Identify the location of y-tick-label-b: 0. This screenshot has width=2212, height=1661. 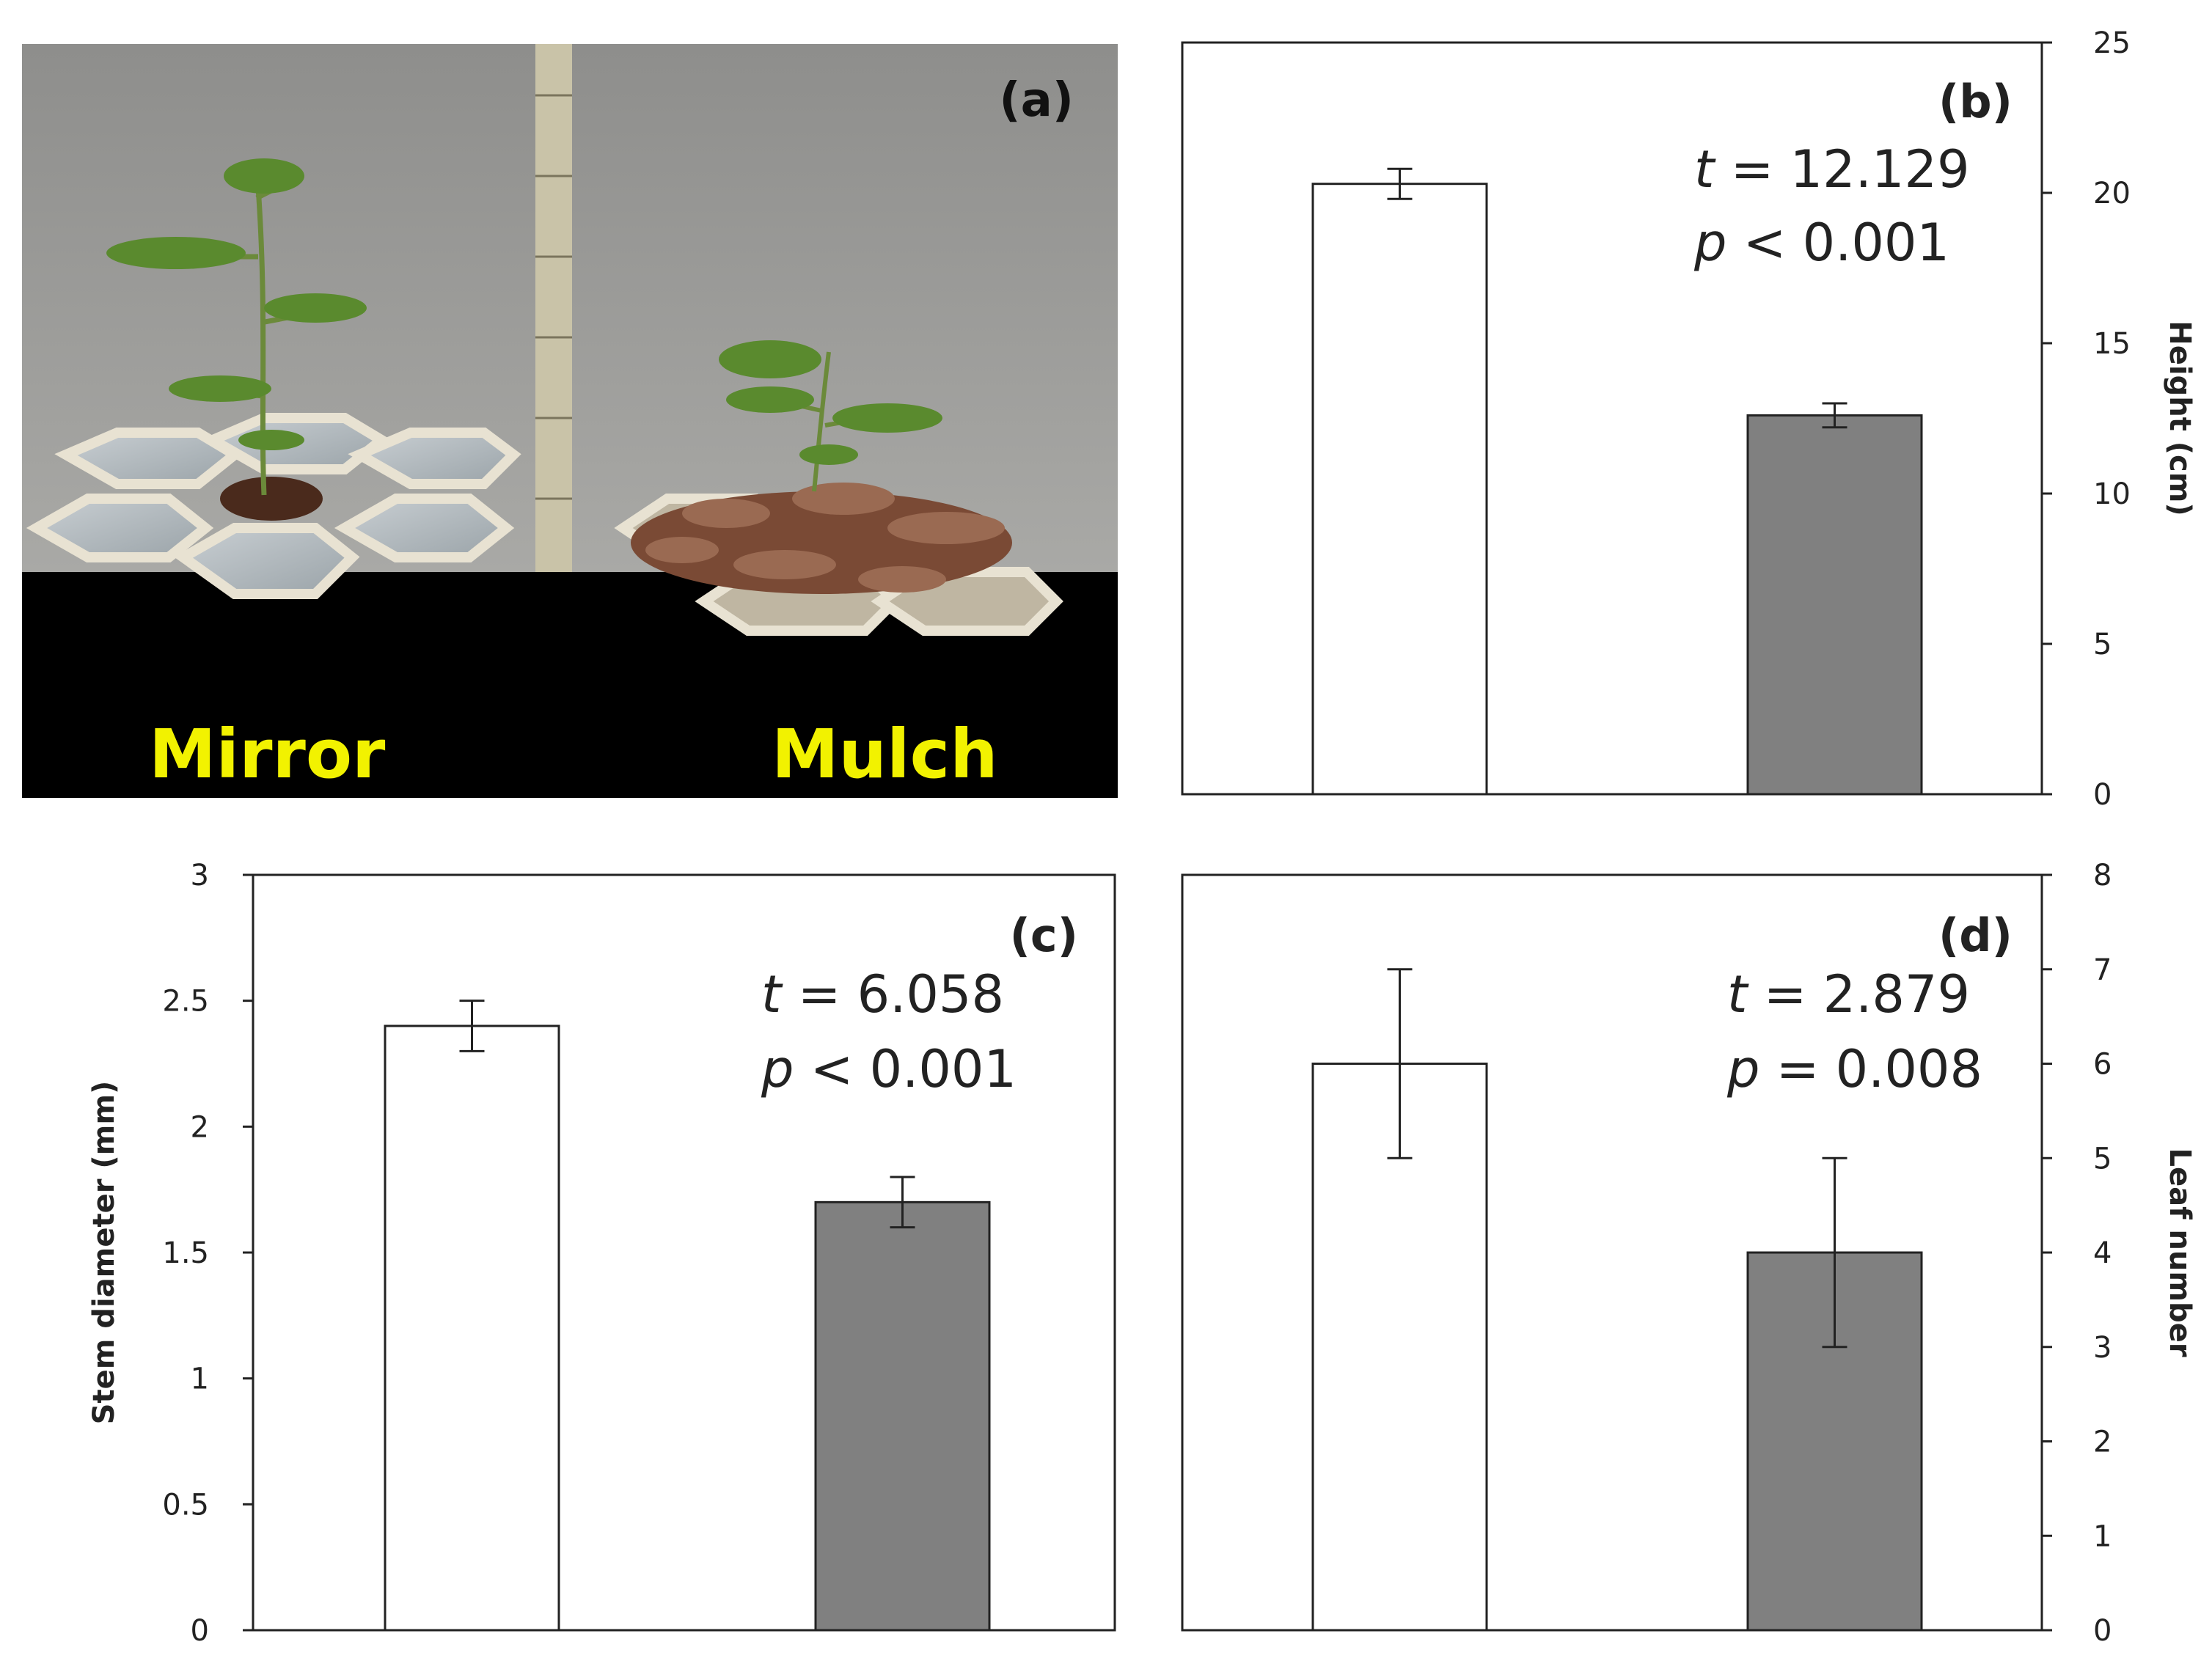
(2102, 795).